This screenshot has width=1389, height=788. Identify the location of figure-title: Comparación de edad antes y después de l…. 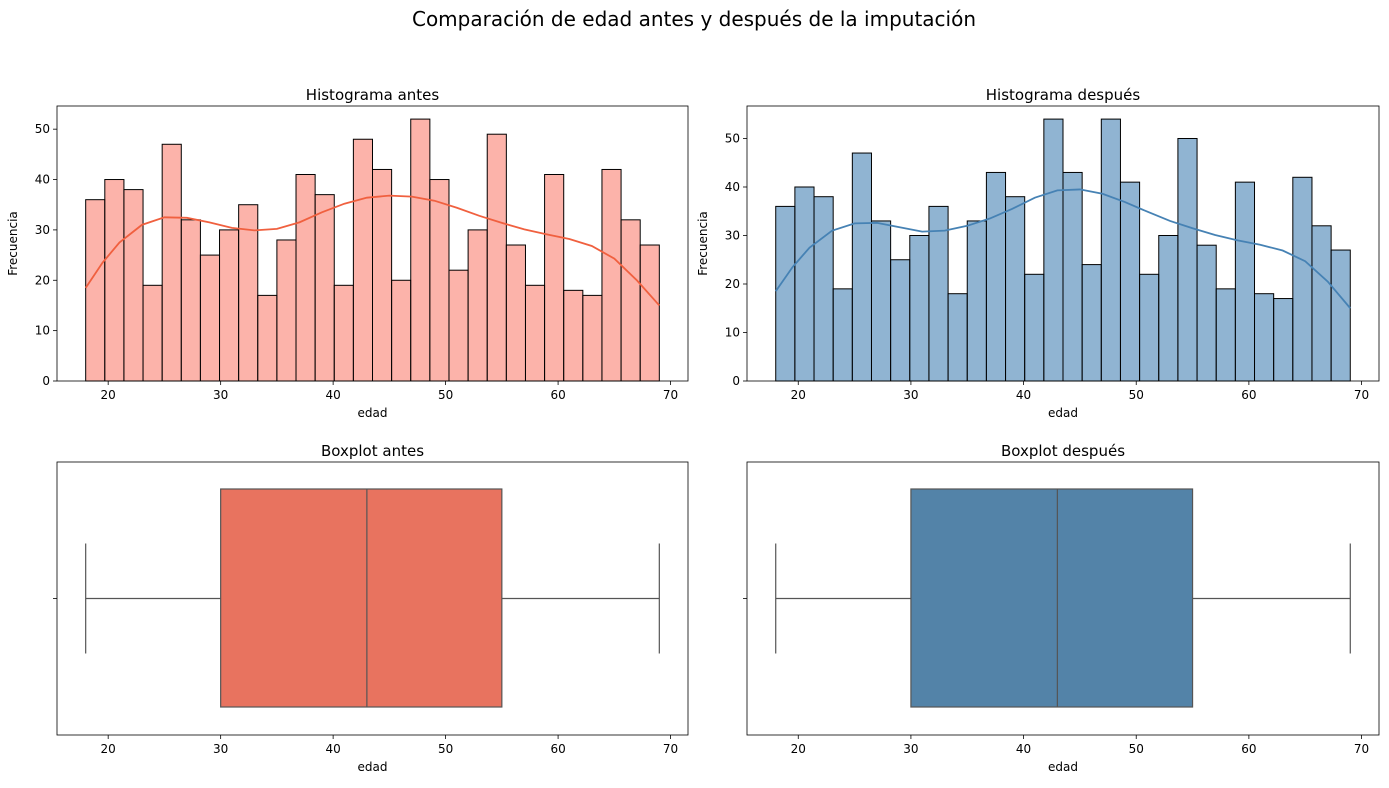
(694, 19).